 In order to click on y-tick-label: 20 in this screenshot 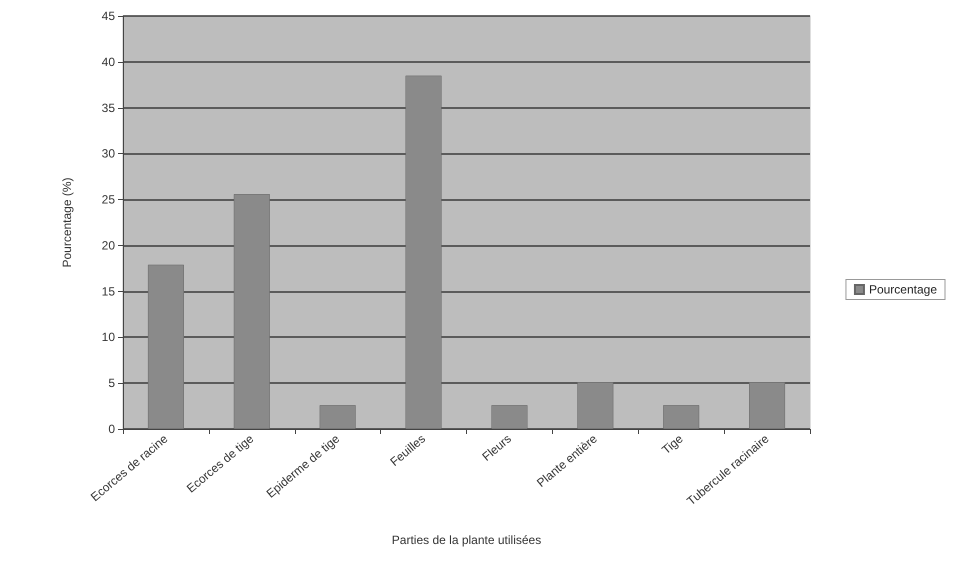, I will do `click(109, 245)`.